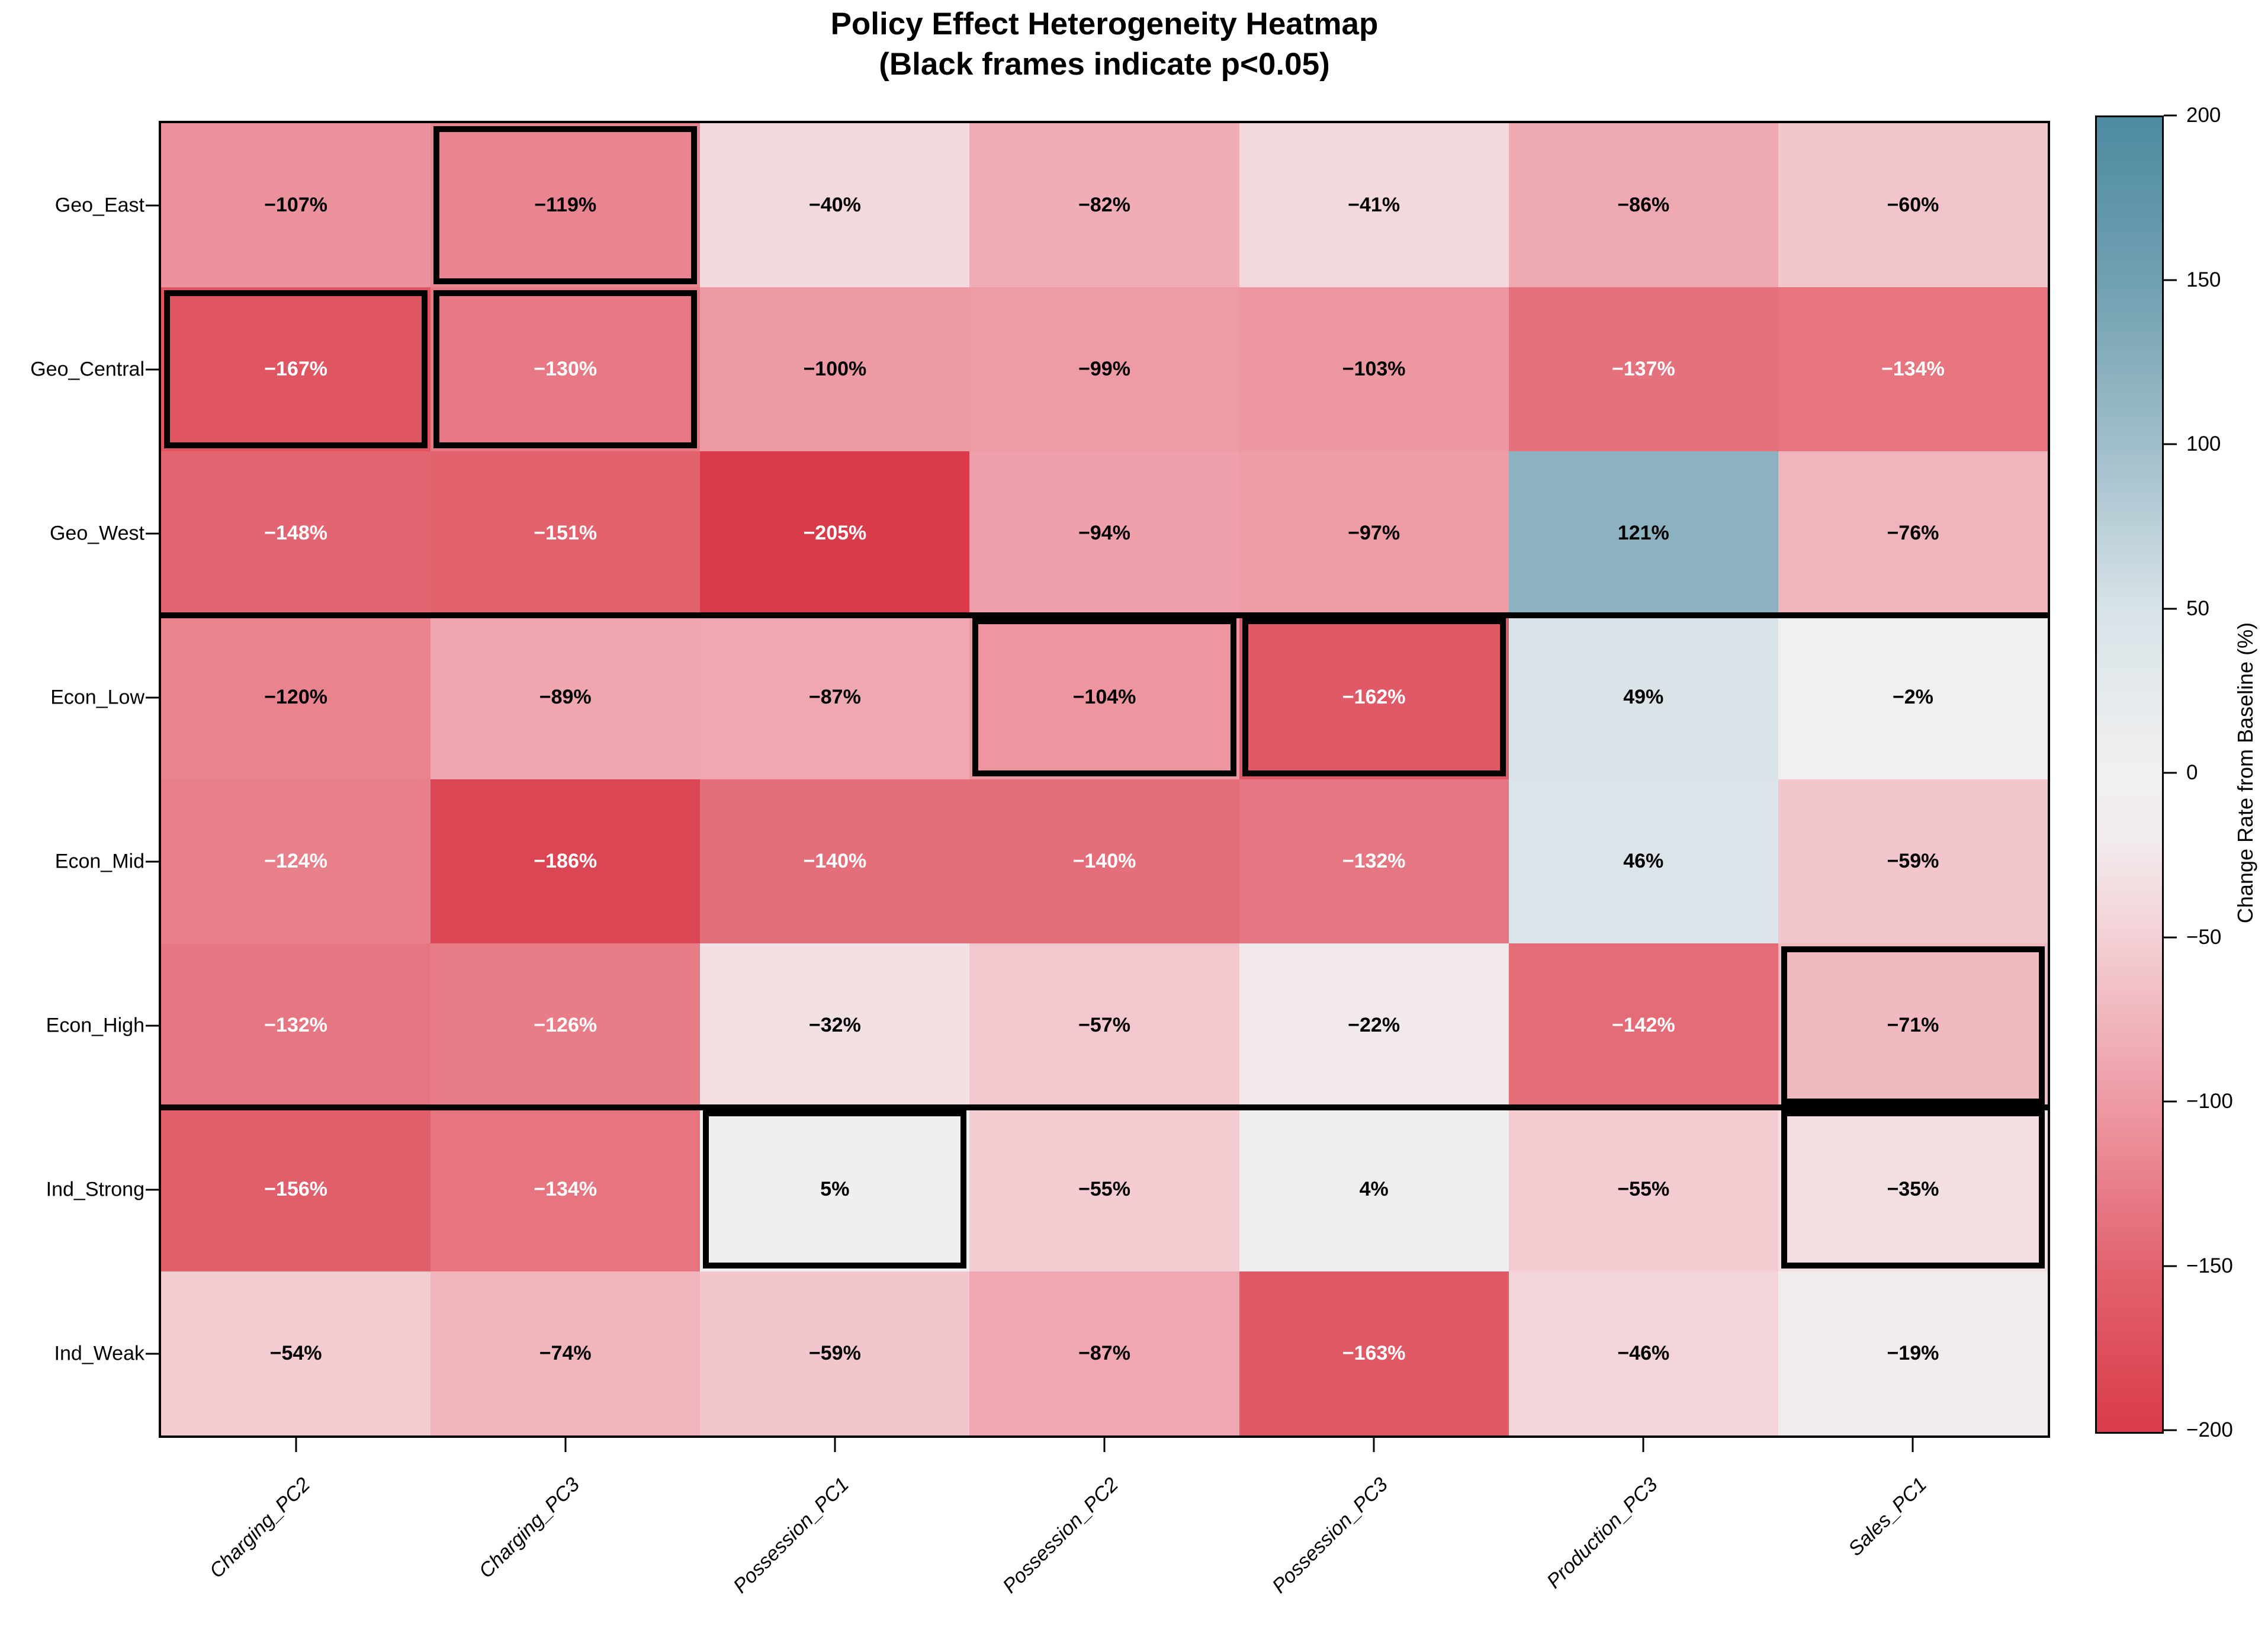  I want to click on colorbar-tick-label: −150, so click(2210, 1265).